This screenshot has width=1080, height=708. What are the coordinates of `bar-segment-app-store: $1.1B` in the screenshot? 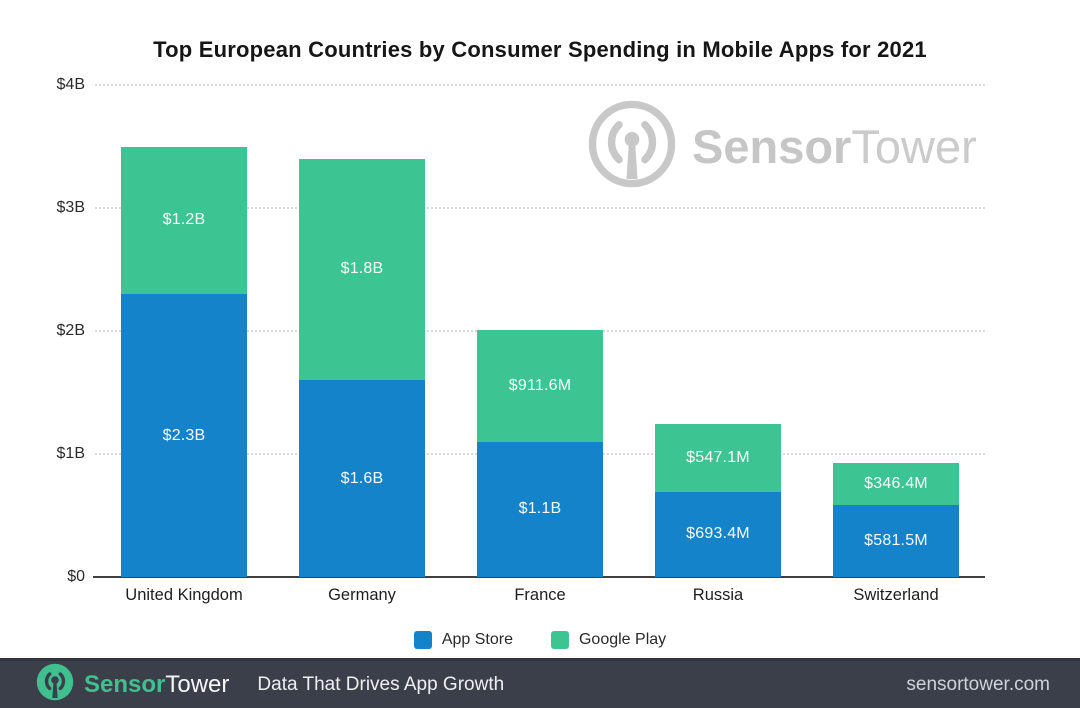 It's located at (540, 509).